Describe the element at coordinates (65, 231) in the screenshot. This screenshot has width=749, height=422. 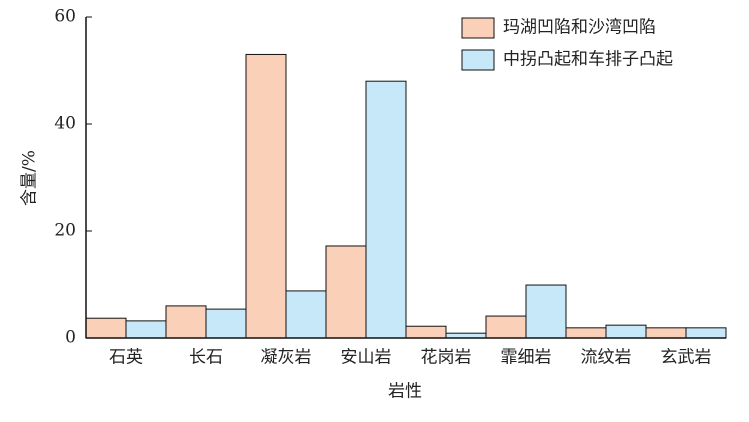
I see `y-tick-label: 20` at that location.